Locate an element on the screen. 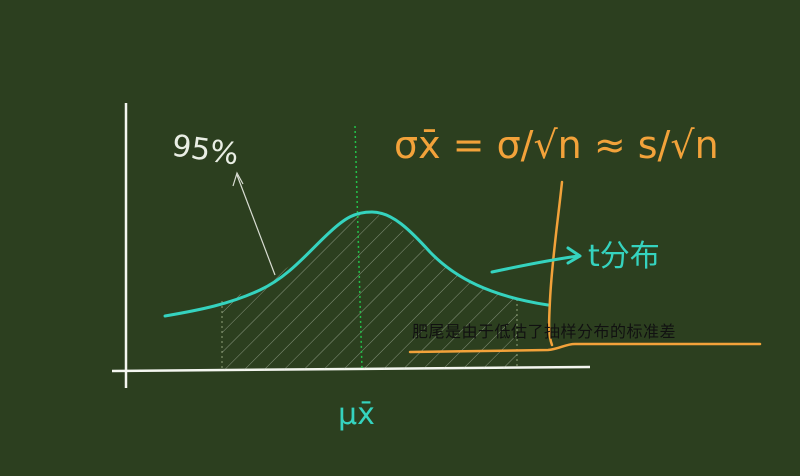 The image size is (800, 476). percent-arrow-shaft is located at coordinates (256, 225).